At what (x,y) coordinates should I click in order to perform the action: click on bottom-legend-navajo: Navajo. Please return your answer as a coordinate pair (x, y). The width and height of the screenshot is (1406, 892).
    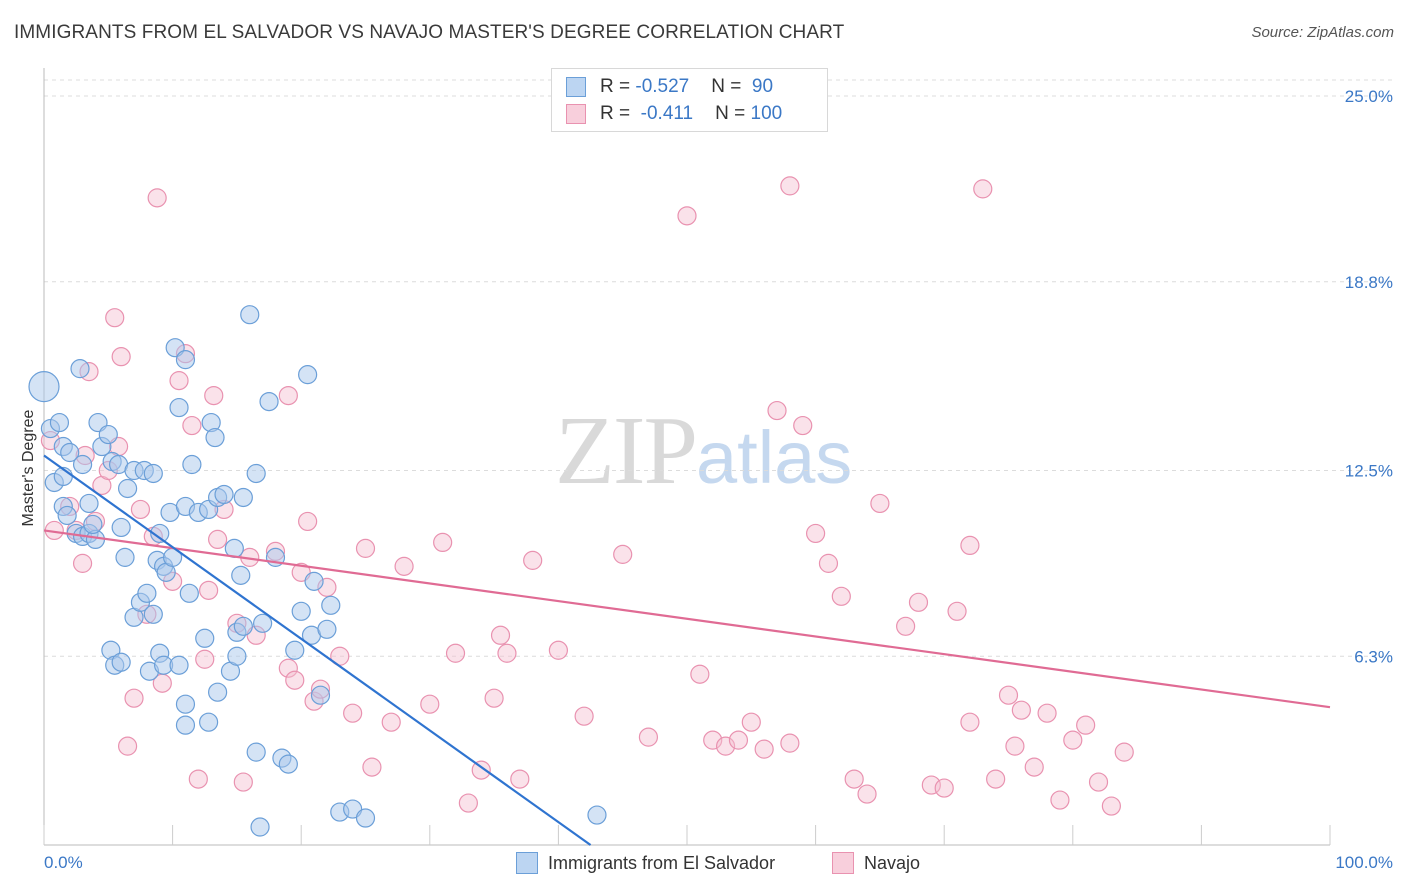
    Looking at the image, I should click on (876, 863).